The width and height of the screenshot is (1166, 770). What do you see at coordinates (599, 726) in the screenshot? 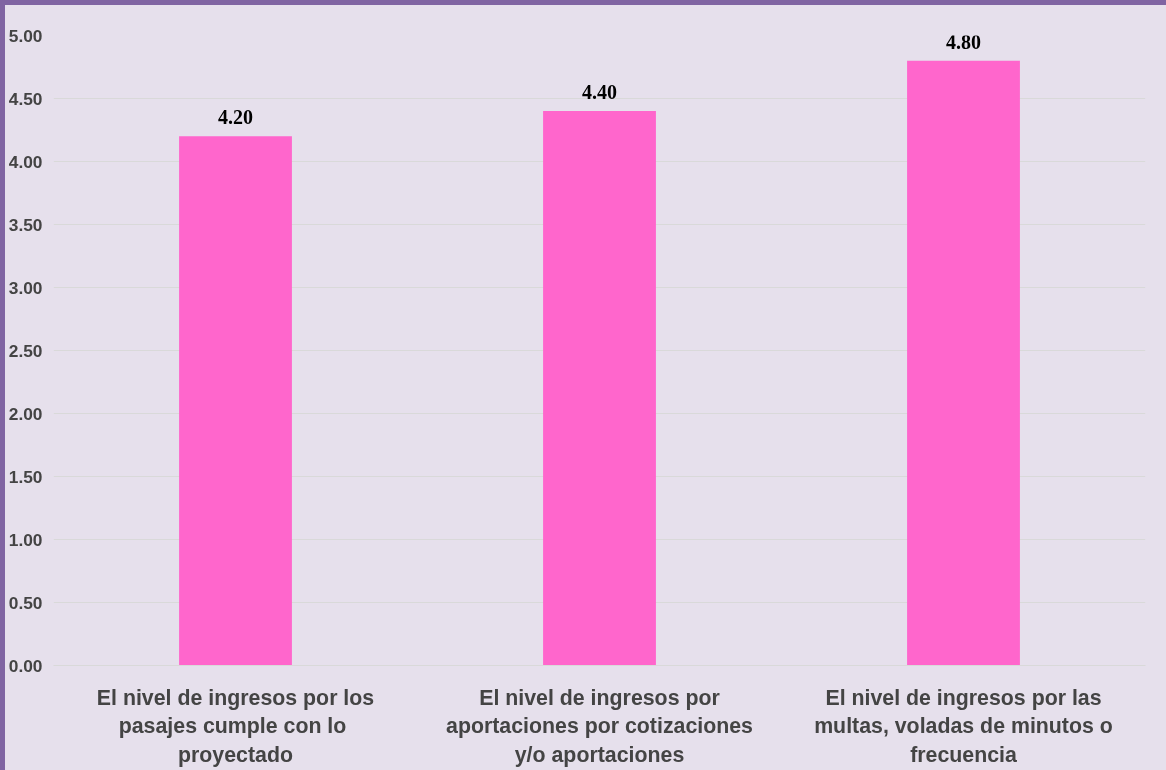
I see `x-tick-label: El nivel de ingresos por aportaciones por cotizaciones y/o aportaciones` at bounding box center [599, 726].